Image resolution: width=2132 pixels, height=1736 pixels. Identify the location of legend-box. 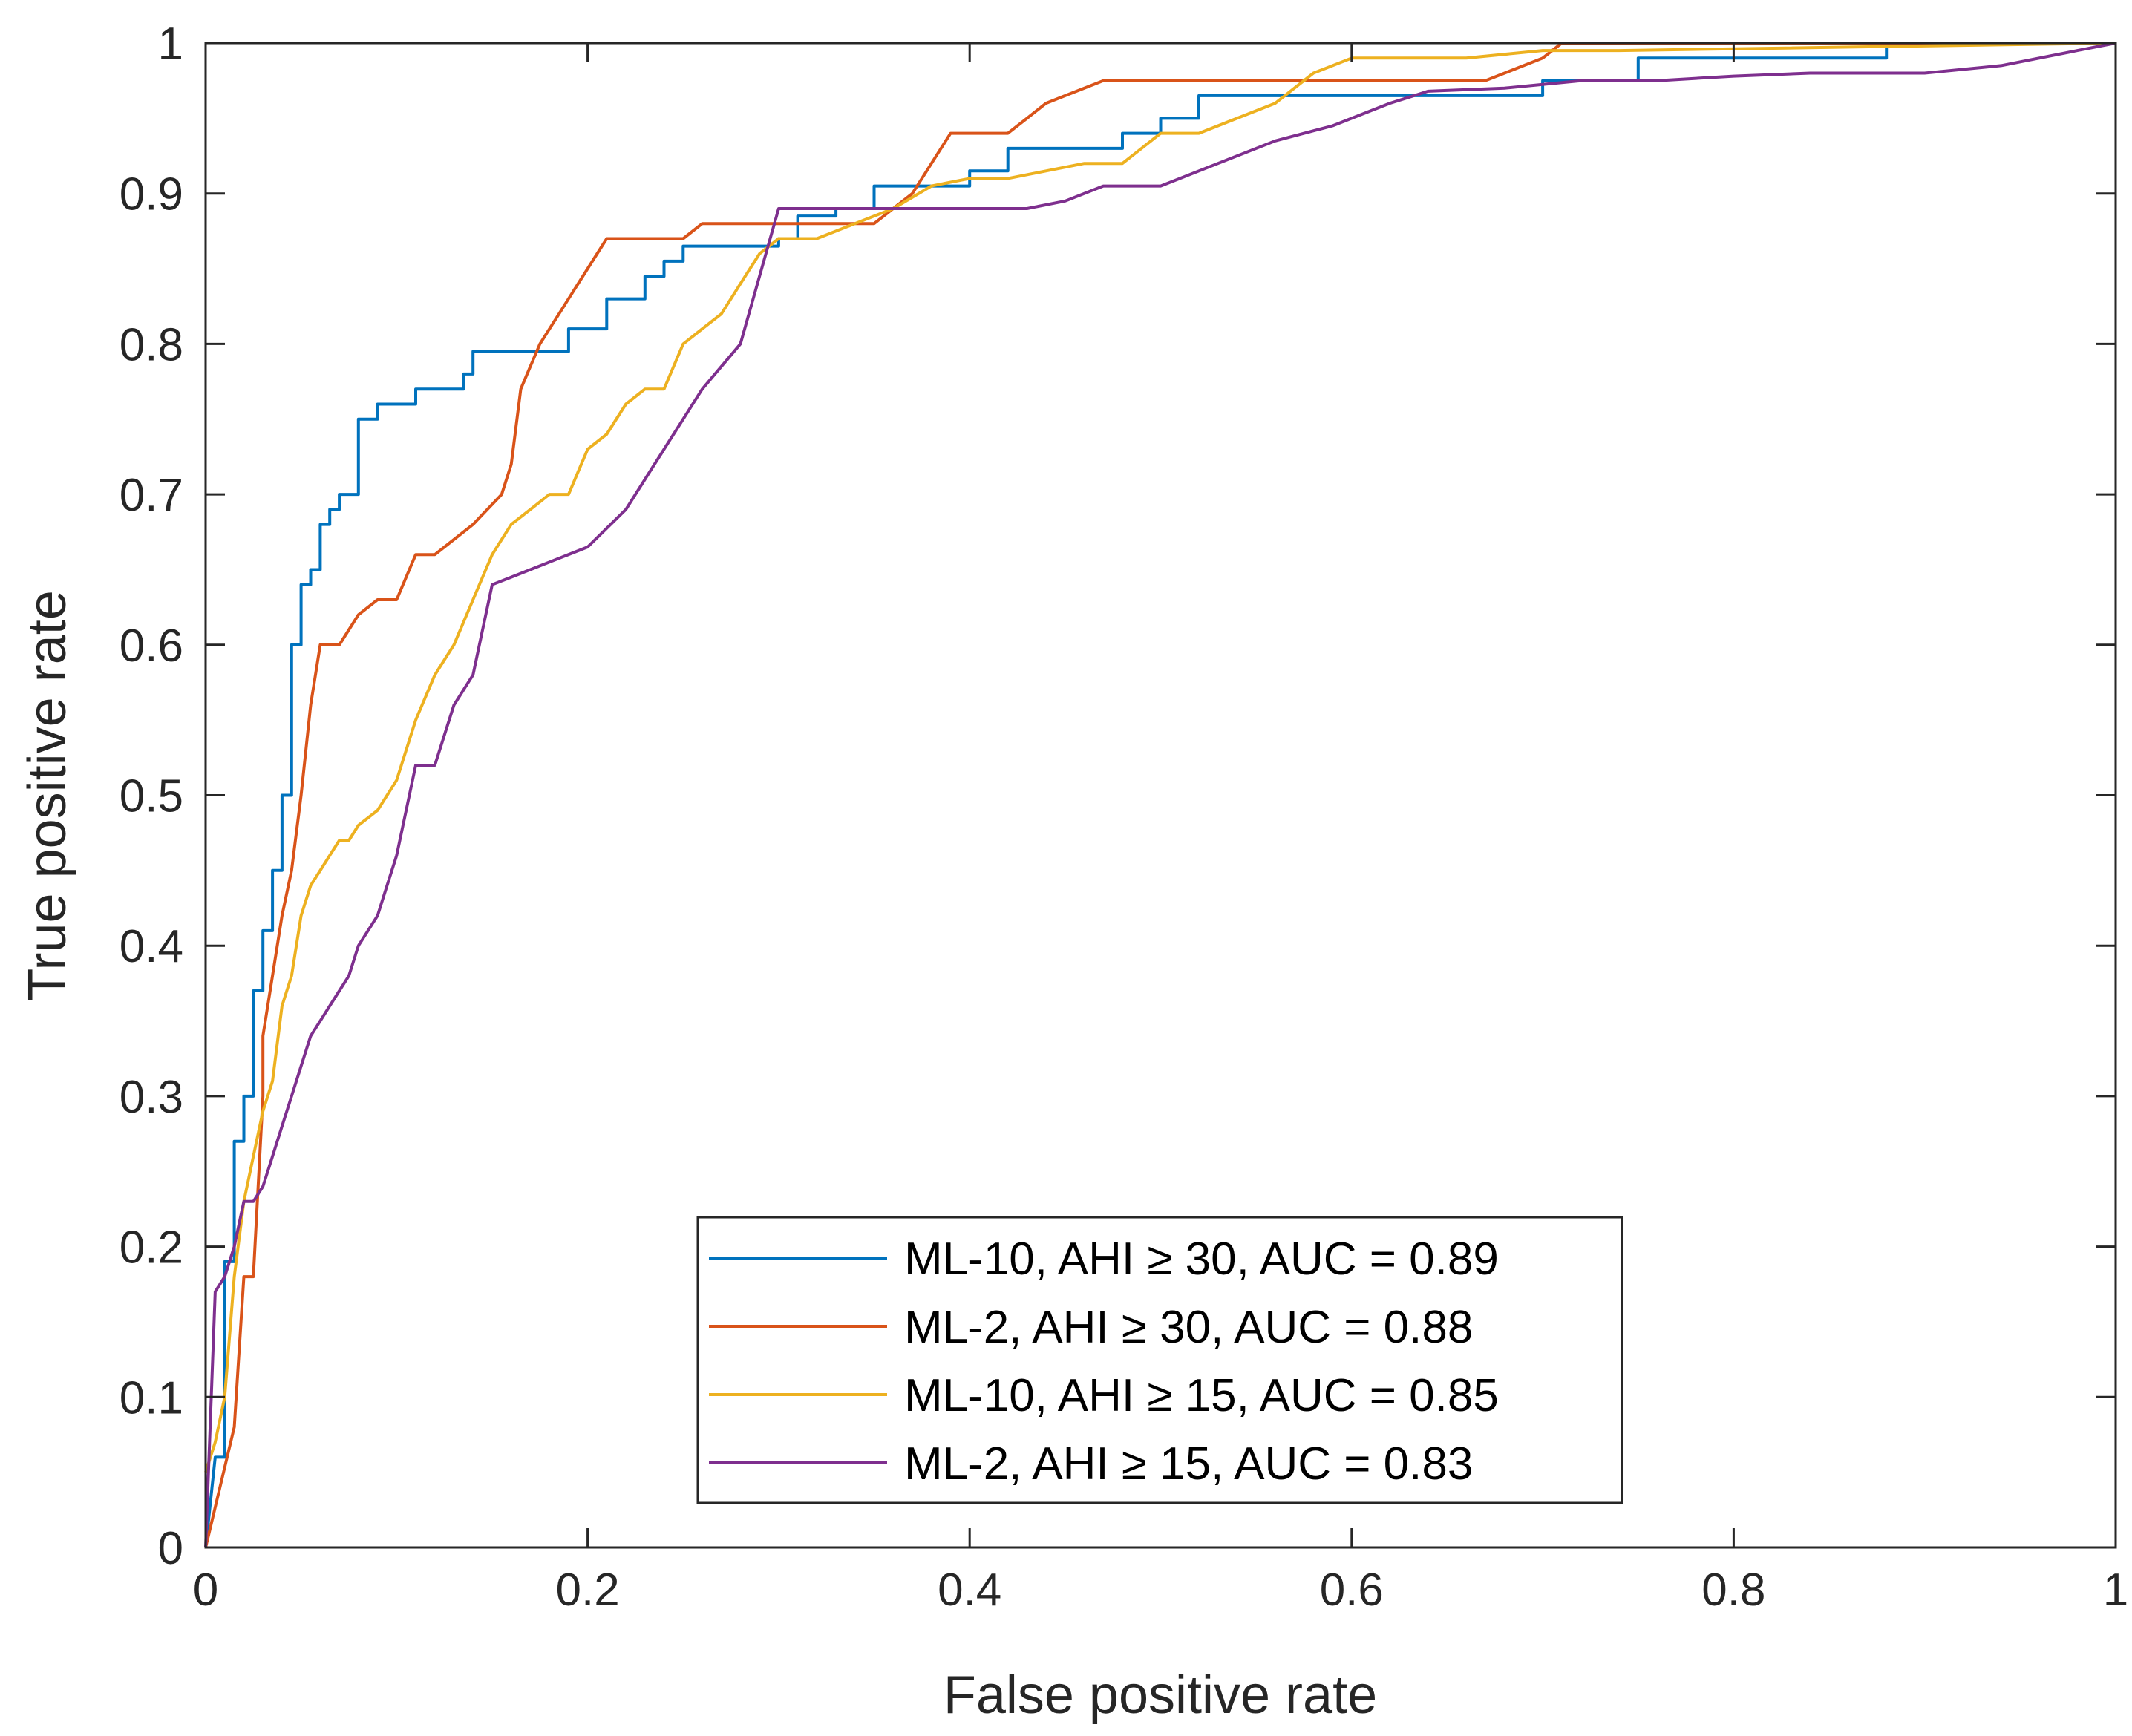
(1159, 1360).